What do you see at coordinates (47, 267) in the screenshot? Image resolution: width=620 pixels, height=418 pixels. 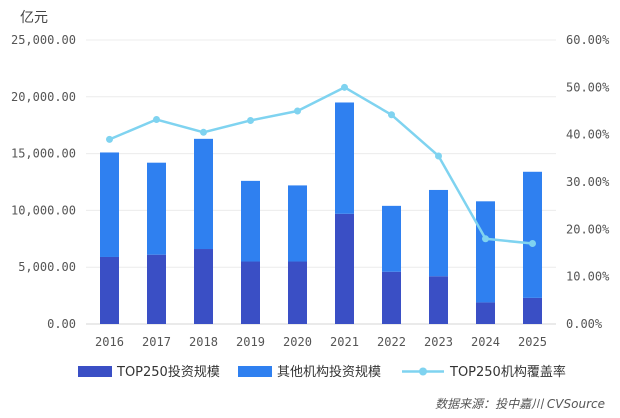 I see `left-tick-label: 5,000.00` at bounding box center [47, 267].